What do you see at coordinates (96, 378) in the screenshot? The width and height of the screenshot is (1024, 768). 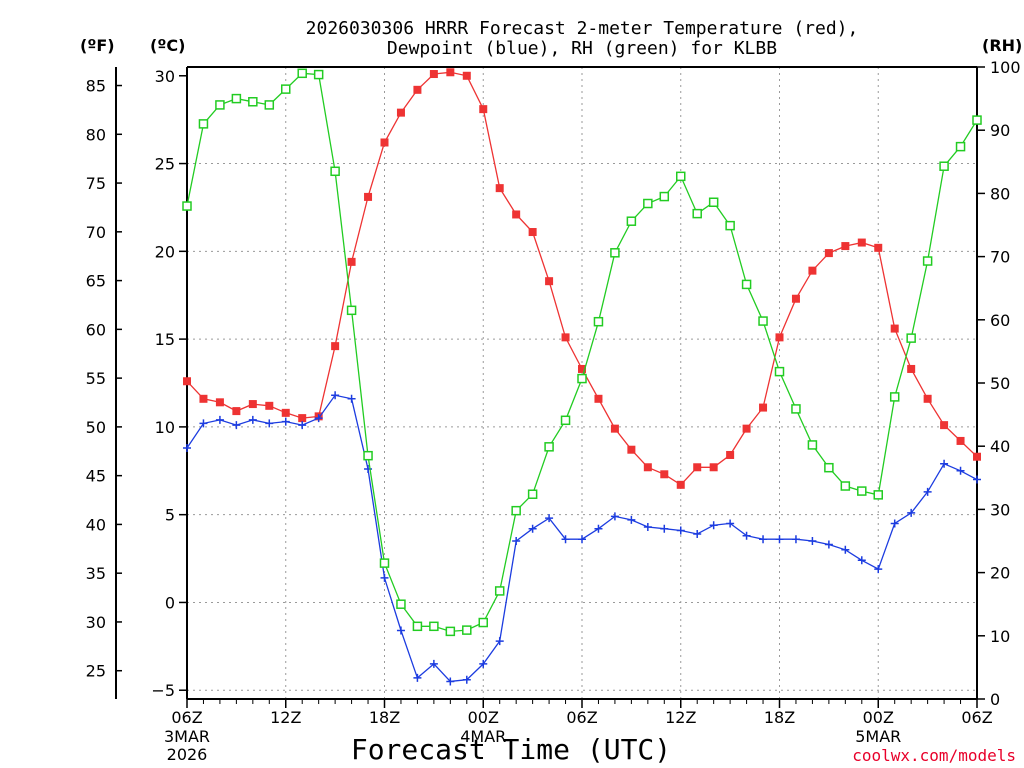 I see `fahrenheit-tick-label: 55` at bounding box center [96, 378].